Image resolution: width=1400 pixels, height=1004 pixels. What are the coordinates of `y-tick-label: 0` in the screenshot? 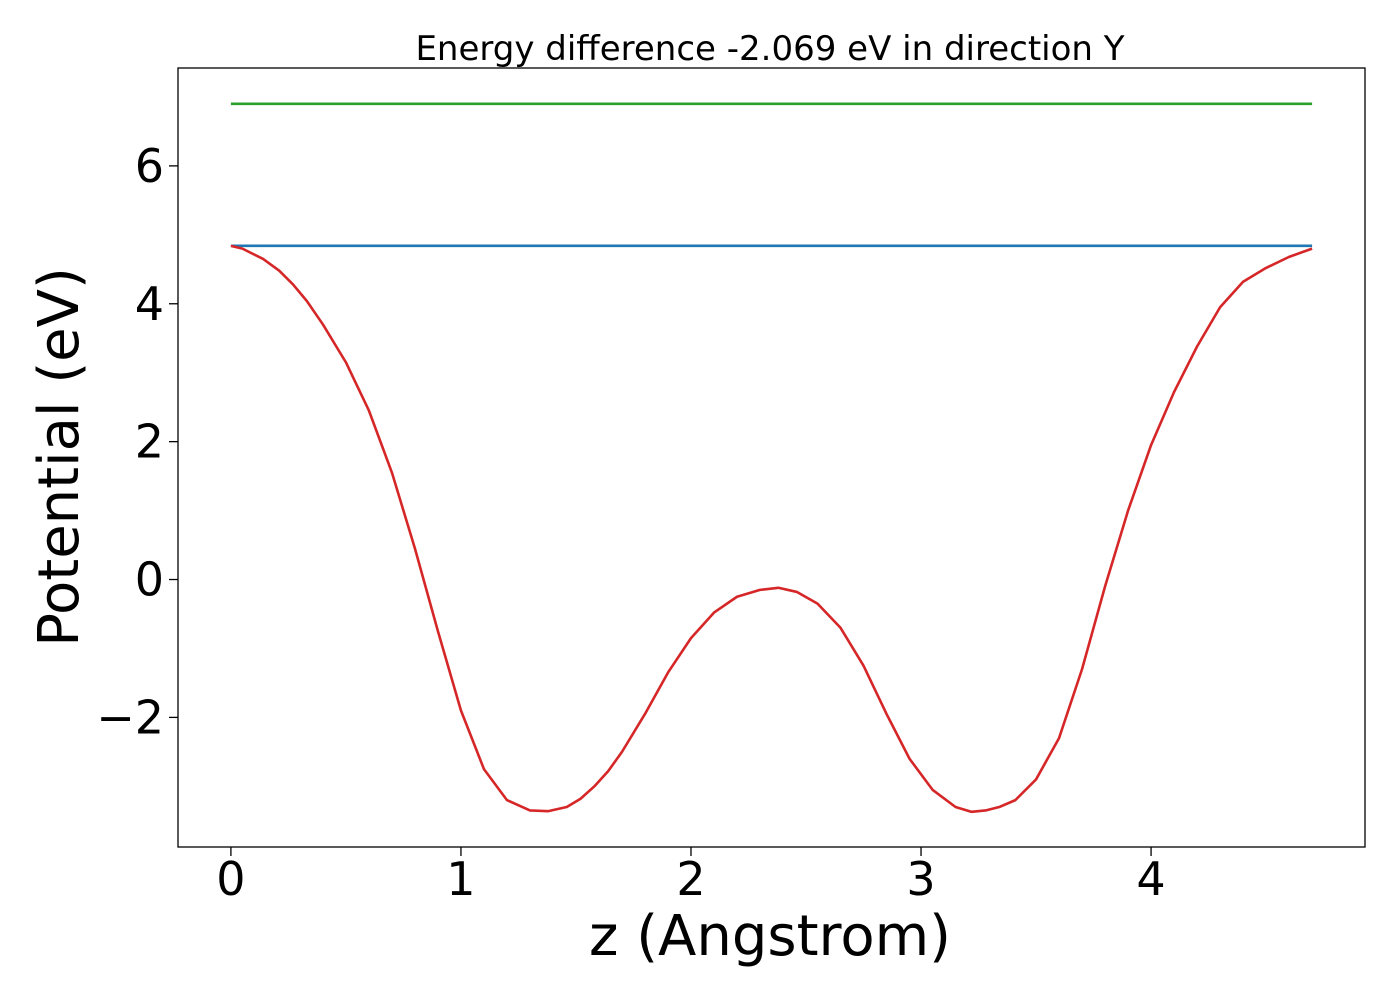 It's located at (149, 580).